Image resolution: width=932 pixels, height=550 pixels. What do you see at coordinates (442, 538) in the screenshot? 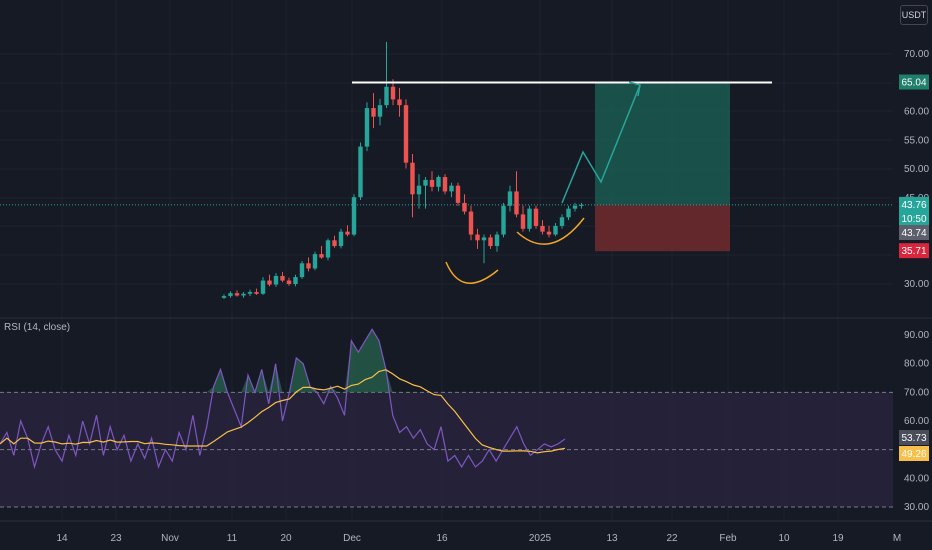
I see `x-tick-label: 16` at bounding box center [442, 538].